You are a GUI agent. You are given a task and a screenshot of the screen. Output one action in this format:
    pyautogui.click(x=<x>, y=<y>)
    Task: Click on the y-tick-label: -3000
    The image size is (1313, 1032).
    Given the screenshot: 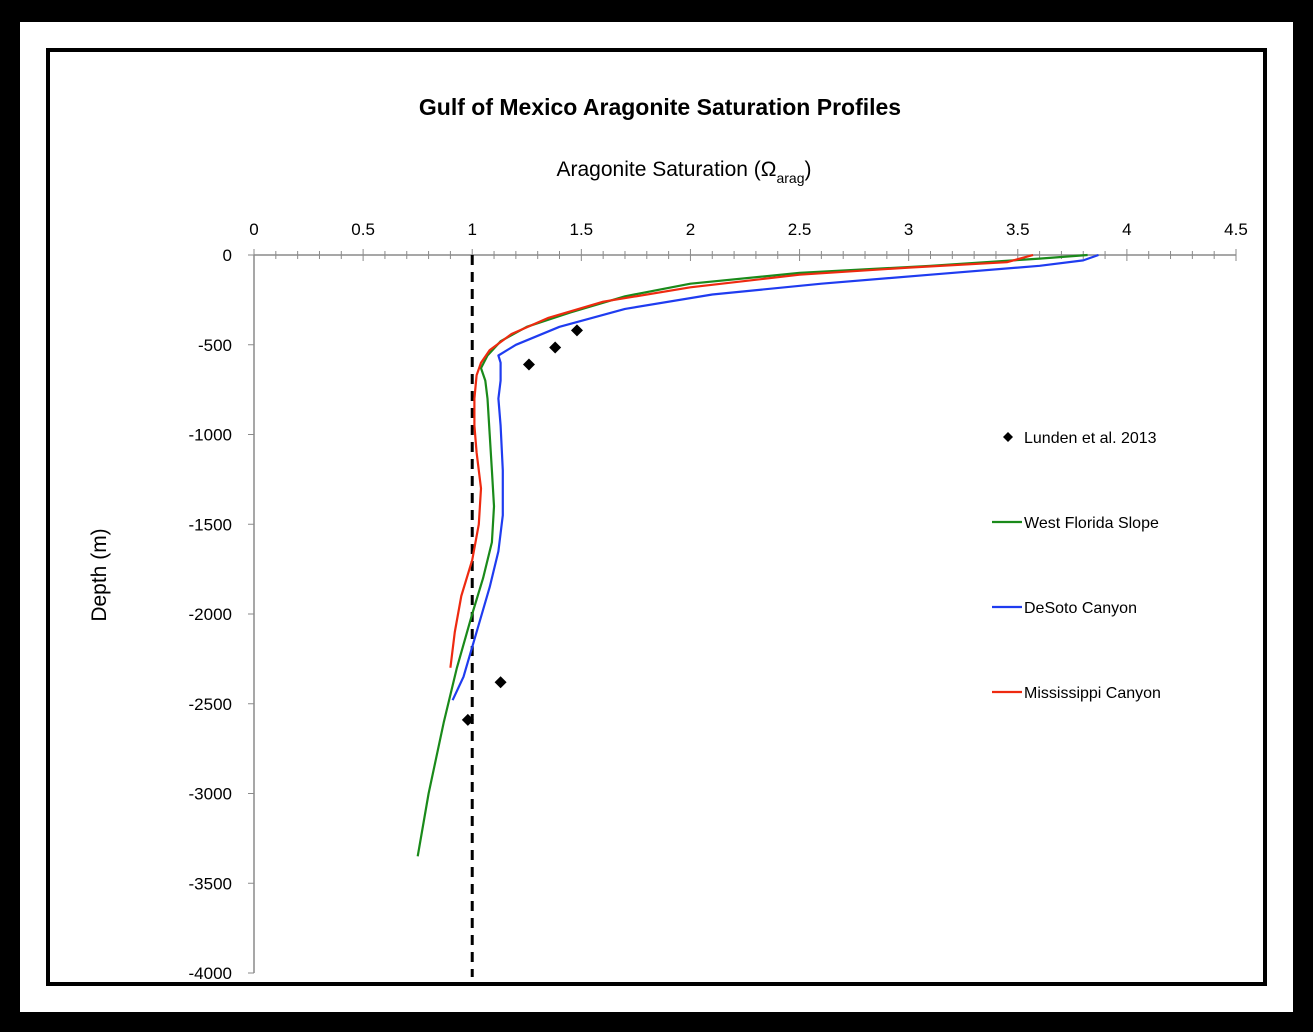 What is the action you would take?
    pyautogui.click(x=210, y=794)
    